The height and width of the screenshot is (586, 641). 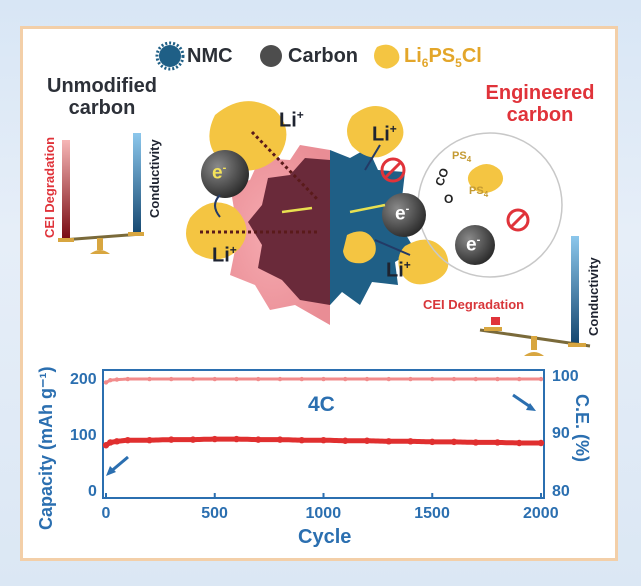 I want to click on right-title: Engineered carbon, so click(x=540, y=104).